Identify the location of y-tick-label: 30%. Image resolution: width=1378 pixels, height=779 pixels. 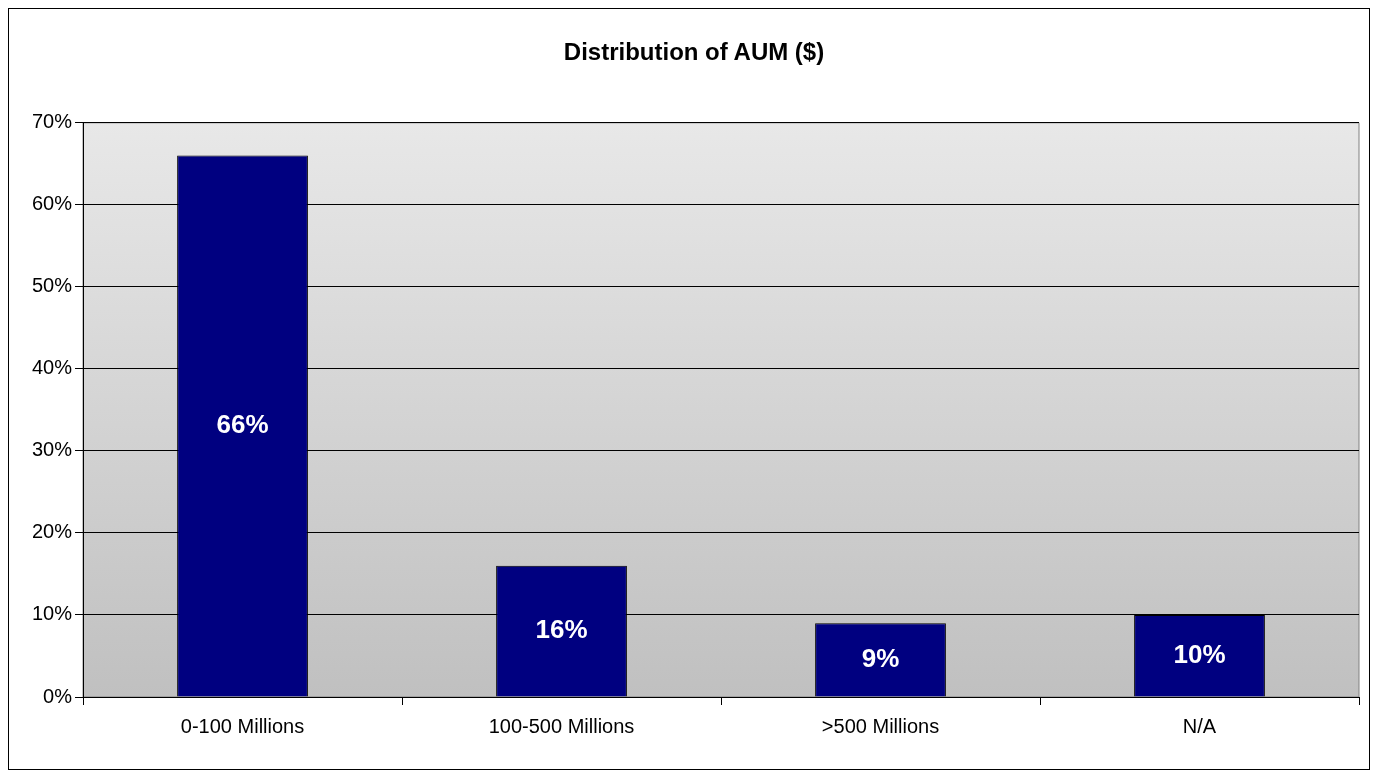
(52, 449).